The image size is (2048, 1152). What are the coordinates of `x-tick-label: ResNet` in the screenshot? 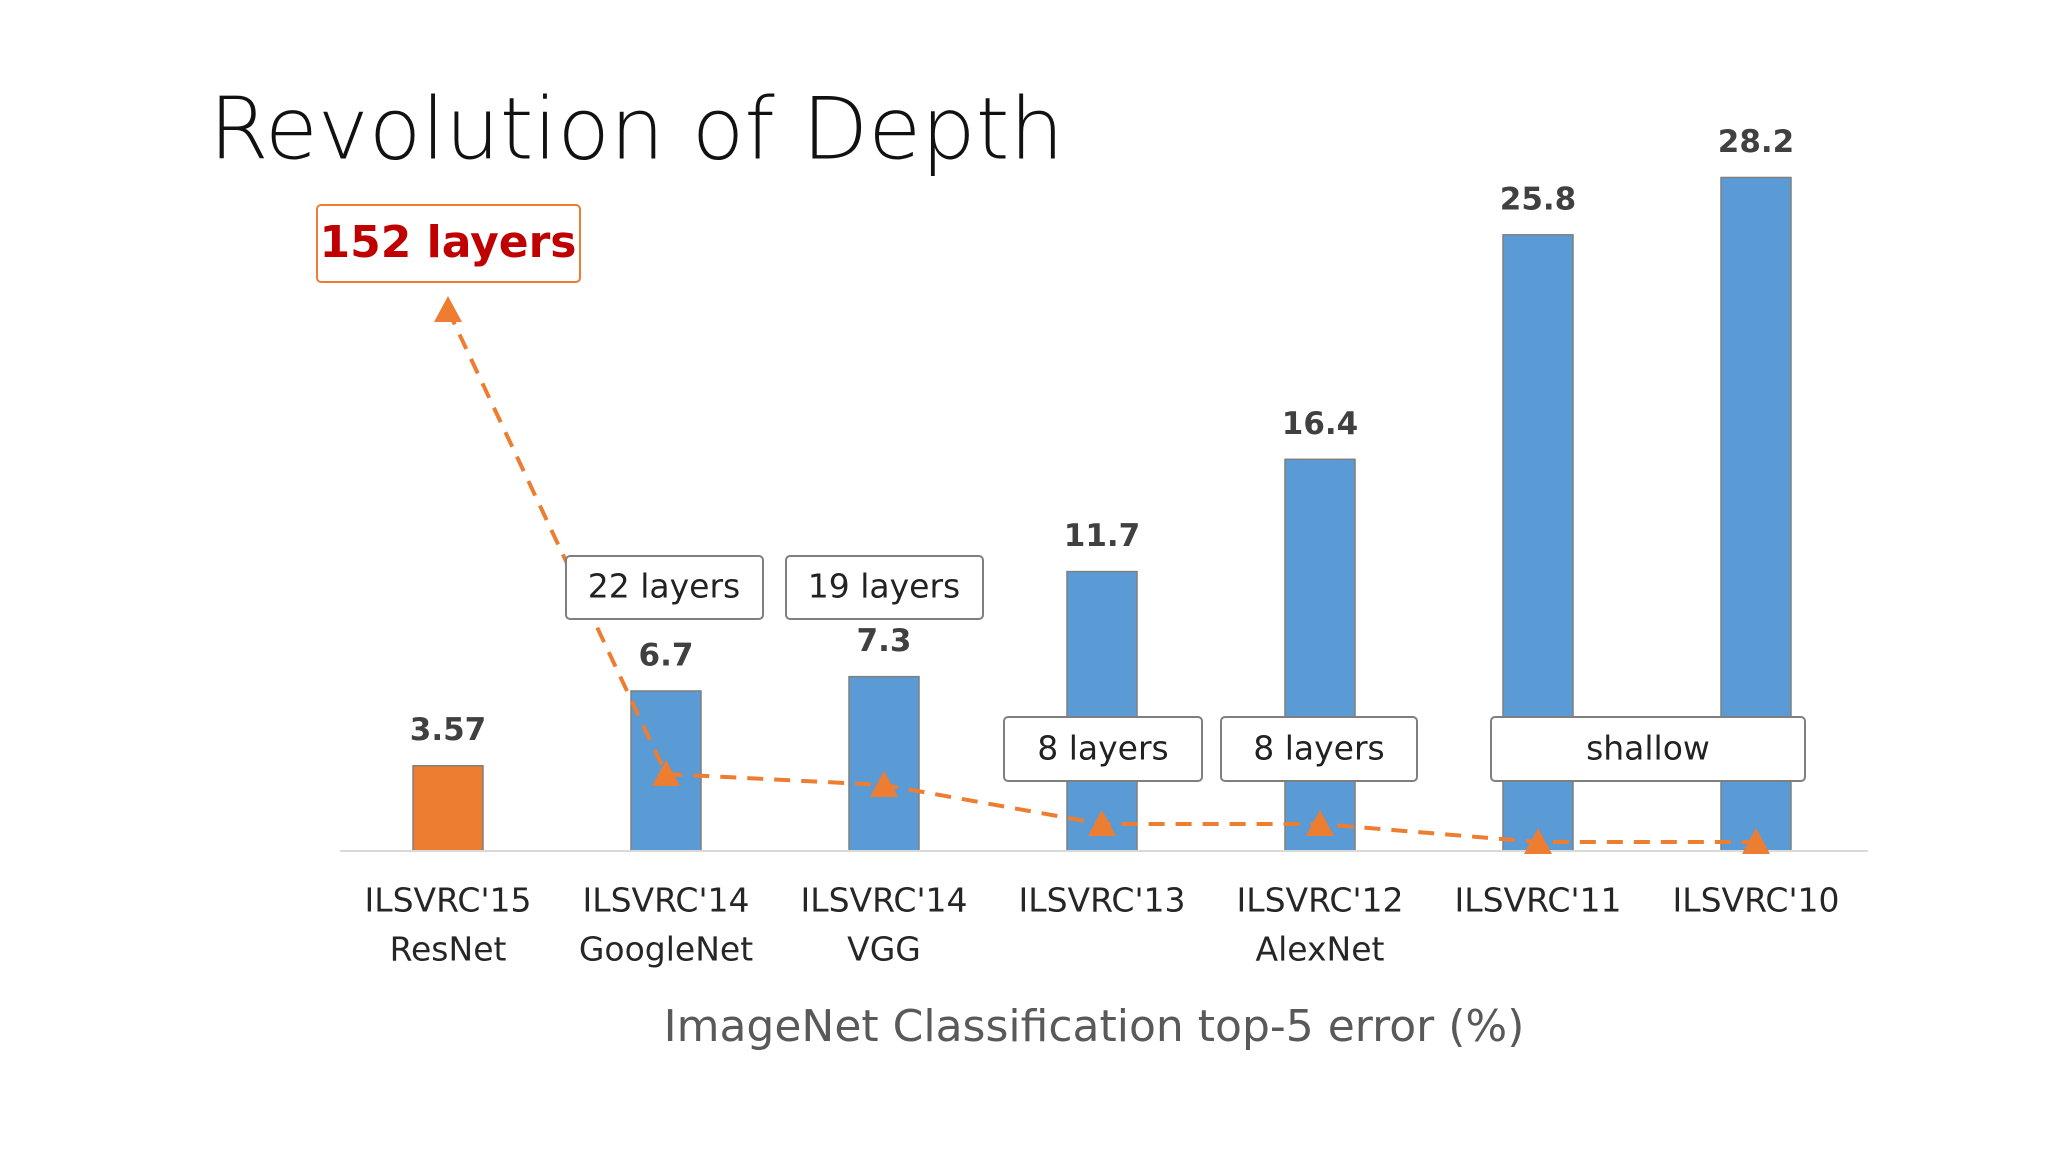 It's located at (448, 949).